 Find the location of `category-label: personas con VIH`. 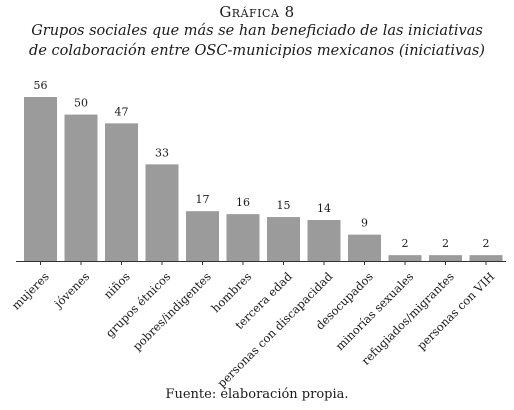

category-label: personas con VIH is located at coordinates (455, 310).